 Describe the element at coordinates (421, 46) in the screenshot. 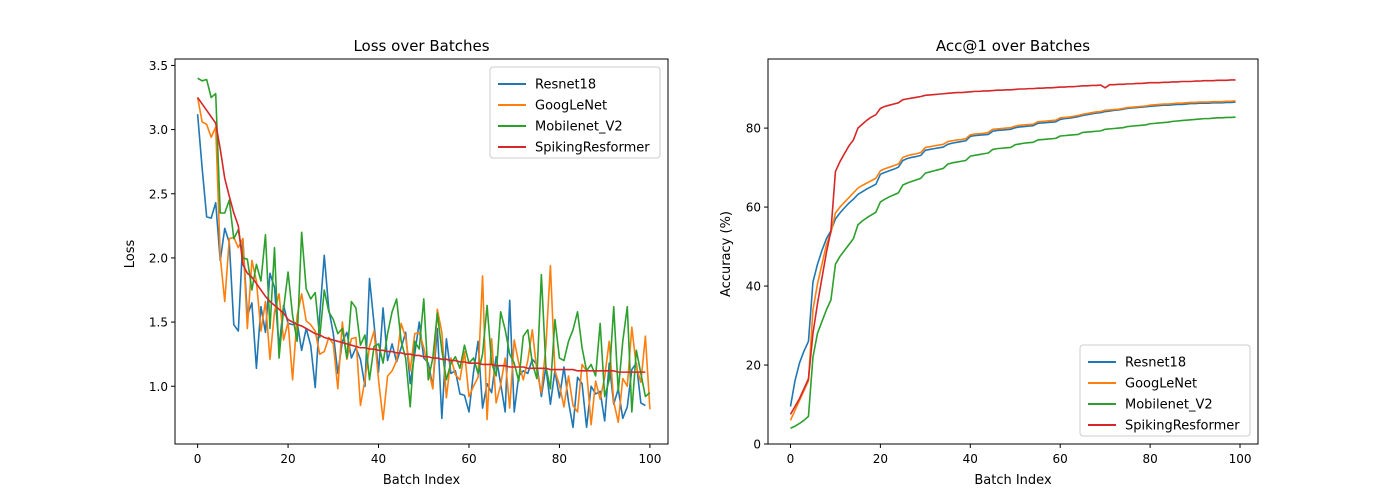

I see `chart-title: Loss over Batches` at that location.